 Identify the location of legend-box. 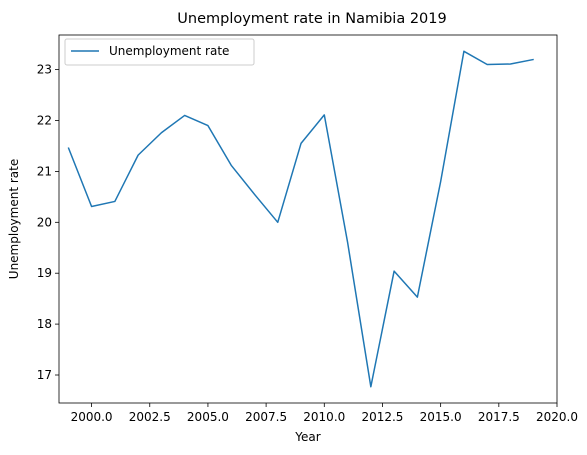
(159, 52).